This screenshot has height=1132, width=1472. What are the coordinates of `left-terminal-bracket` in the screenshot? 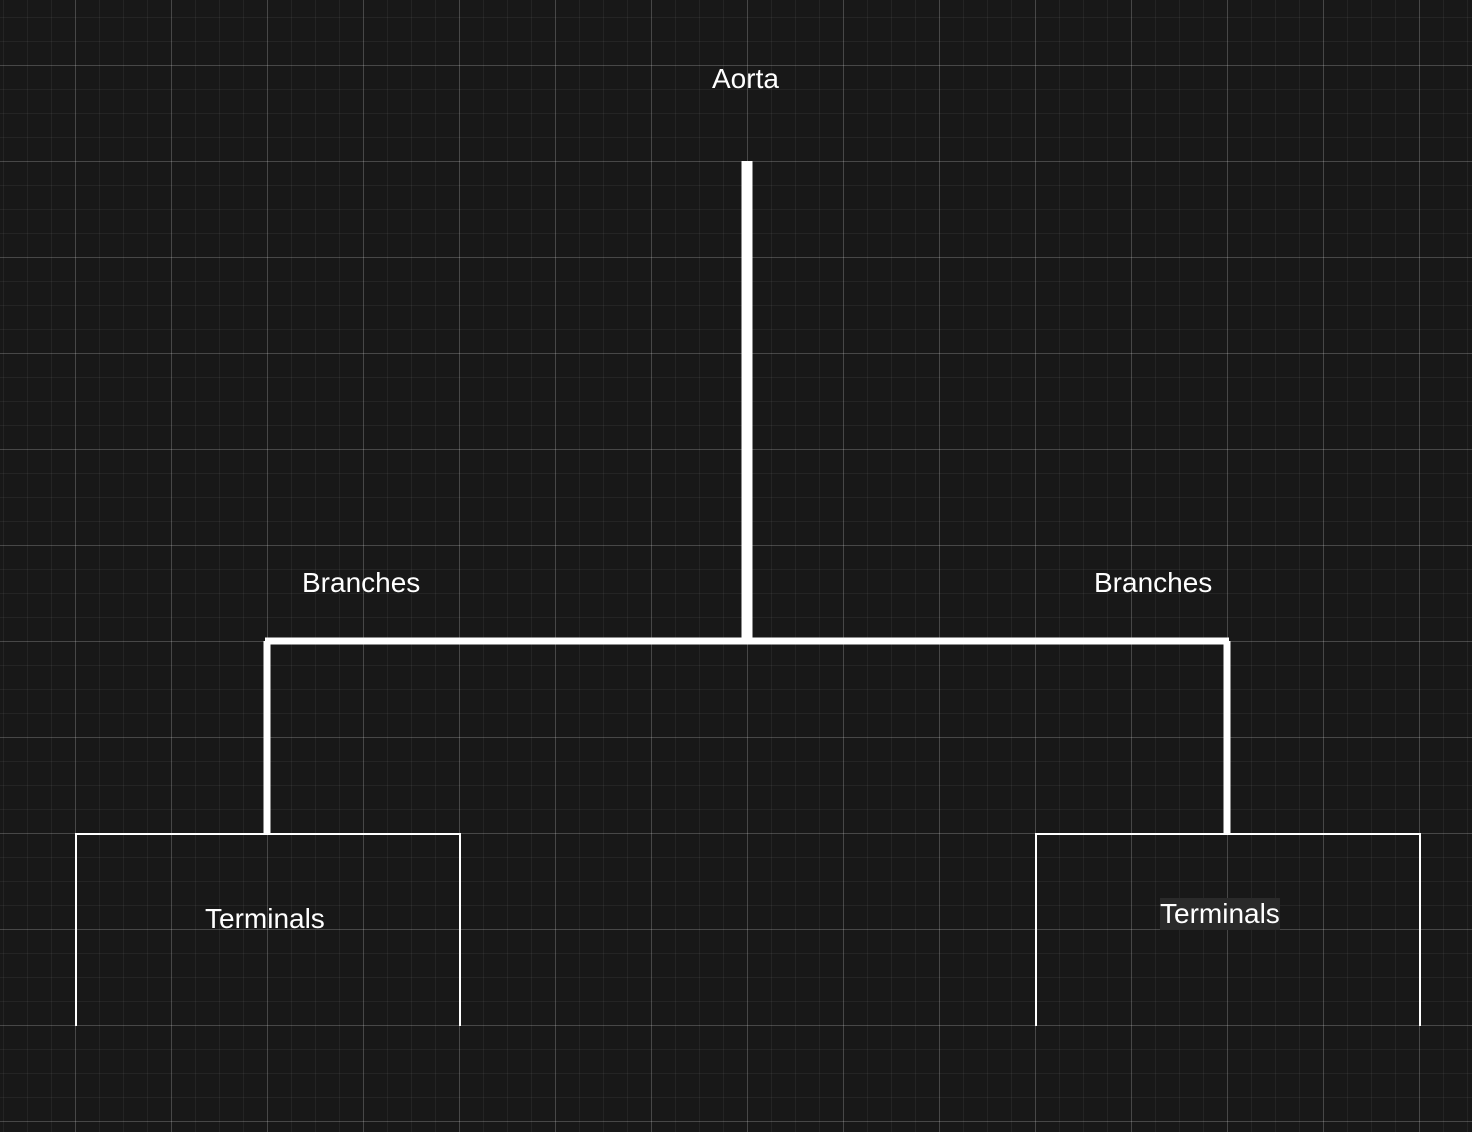 It's located at (268, 929).